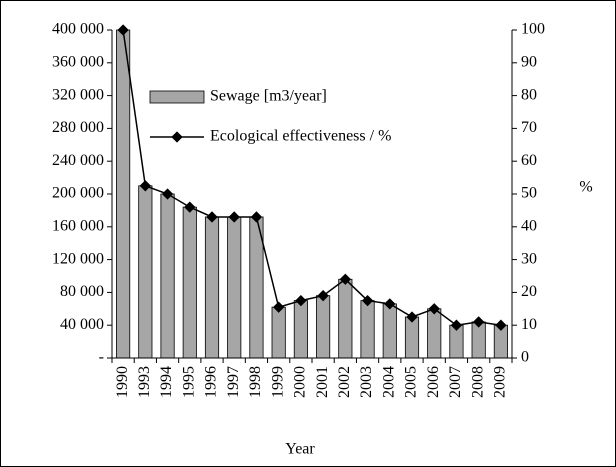  I want to click on y2-tick-label: 0, so click(525, 357).